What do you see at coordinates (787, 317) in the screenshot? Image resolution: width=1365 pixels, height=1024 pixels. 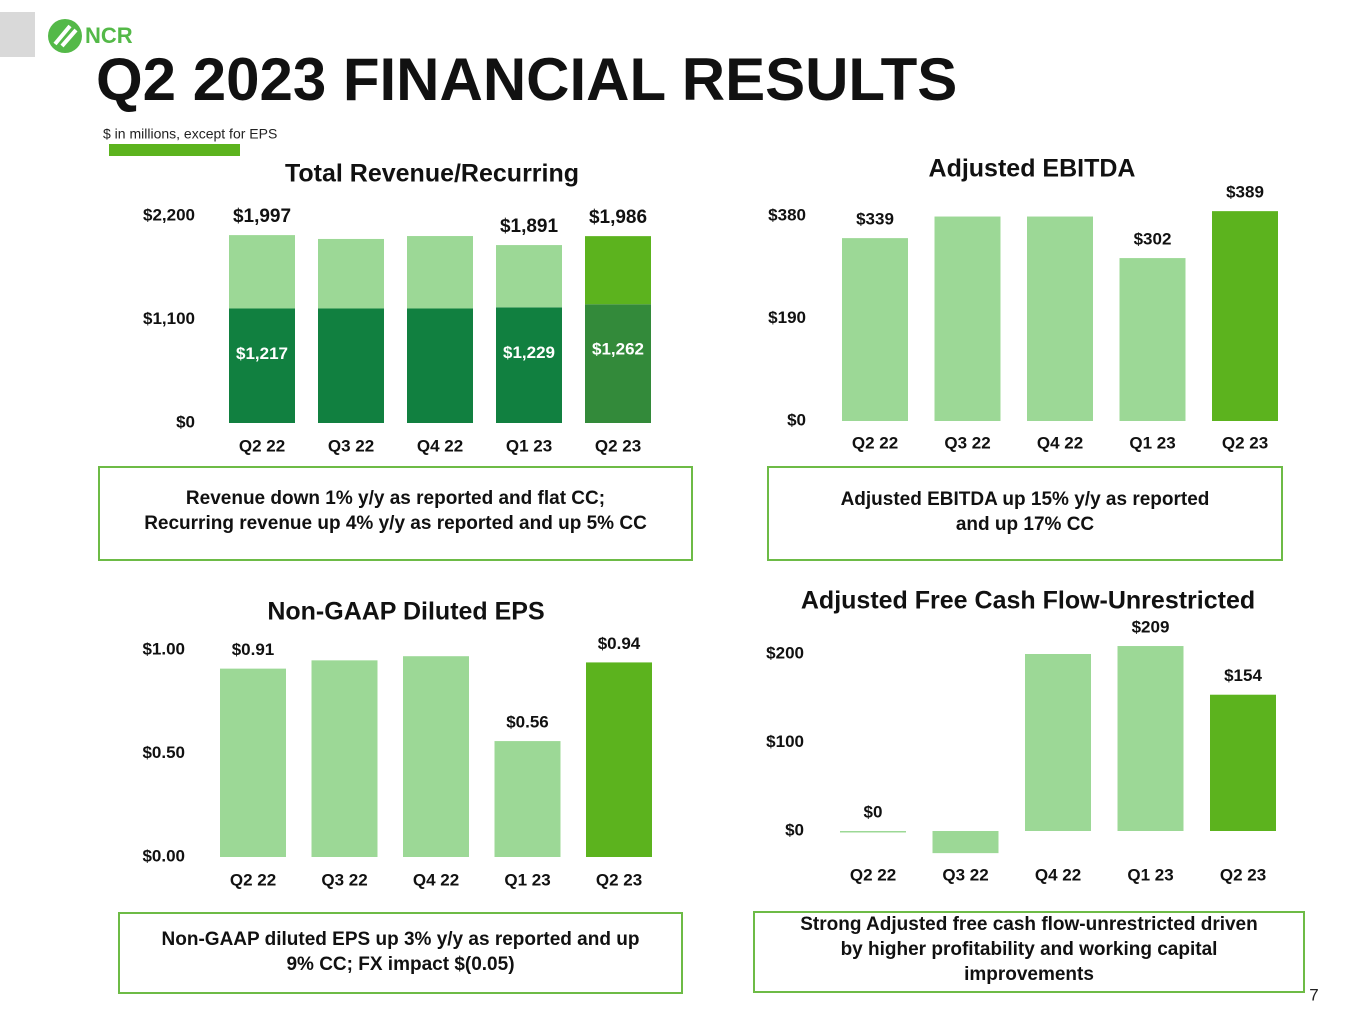 I see `y-tick-label: $190` at bounding box center [787, 317].